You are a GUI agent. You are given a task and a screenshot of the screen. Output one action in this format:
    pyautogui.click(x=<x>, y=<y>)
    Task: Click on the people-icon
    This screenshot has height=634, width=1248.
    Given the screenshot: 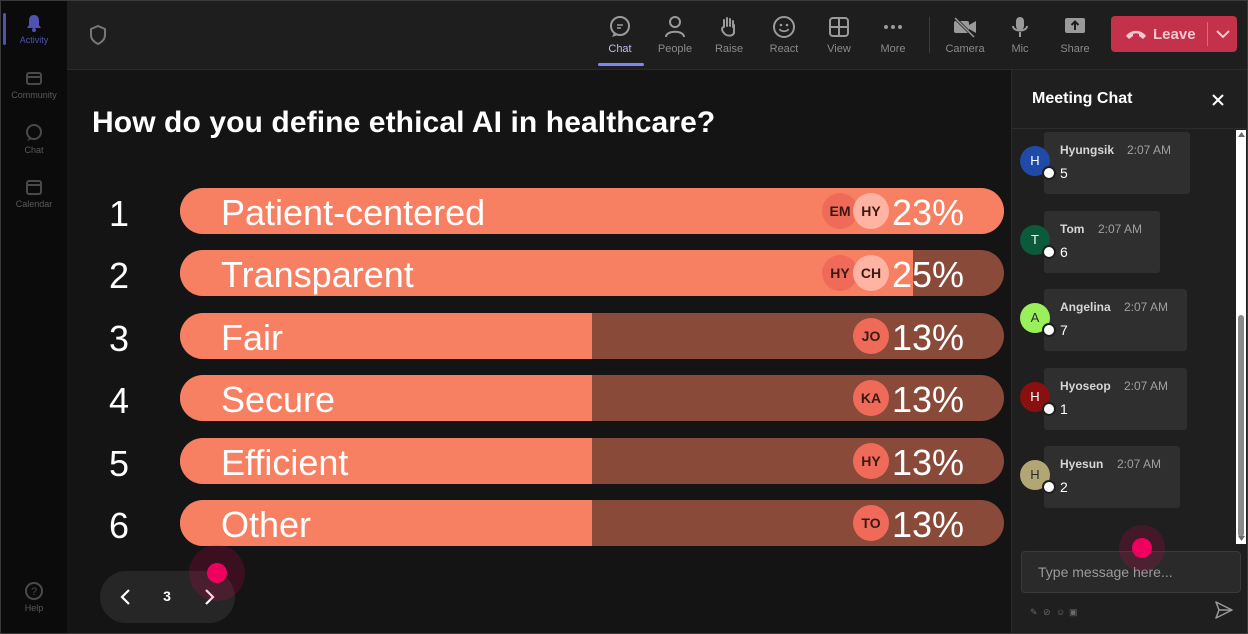 What is the action you would take?
    pyautogui.click(x=675, y=27)
    